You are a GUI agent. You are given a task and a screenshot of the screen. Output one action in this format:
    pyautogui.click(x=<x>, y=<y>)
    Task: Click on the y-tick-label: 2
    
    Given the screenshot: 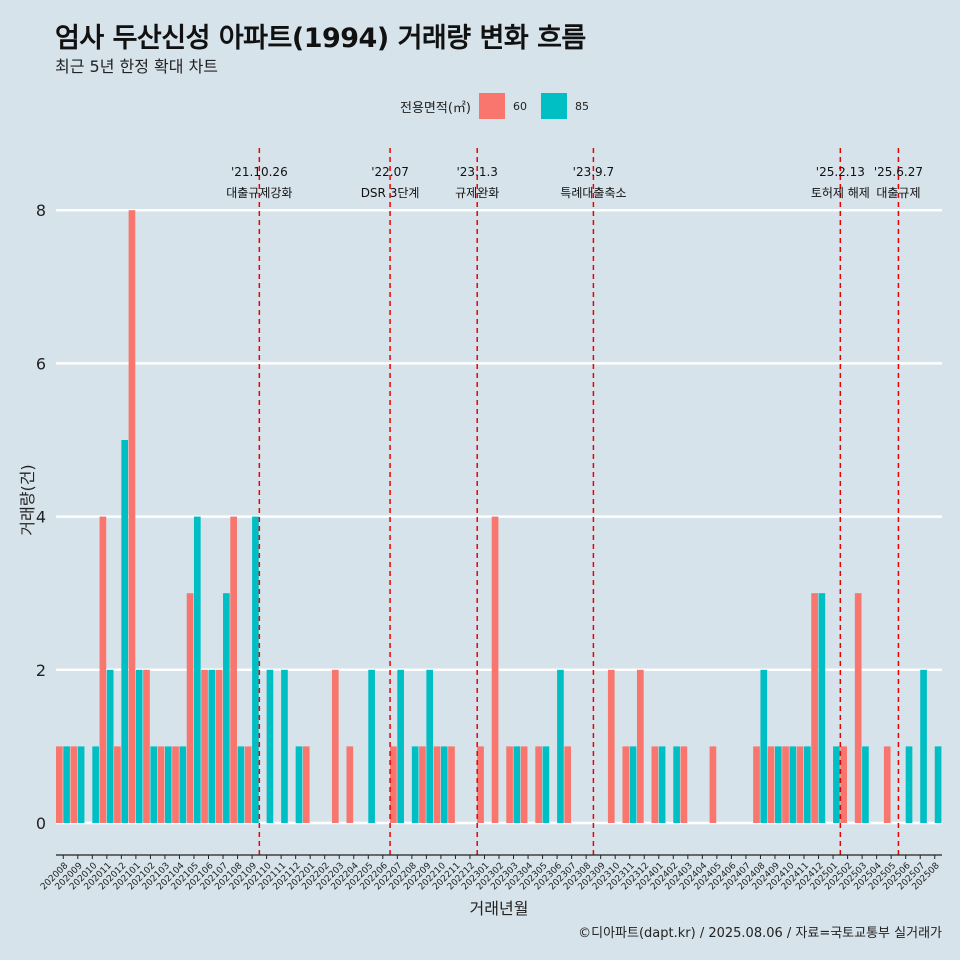 What is the action you would take?
    pyautogui.click(x=41, y=670)
    